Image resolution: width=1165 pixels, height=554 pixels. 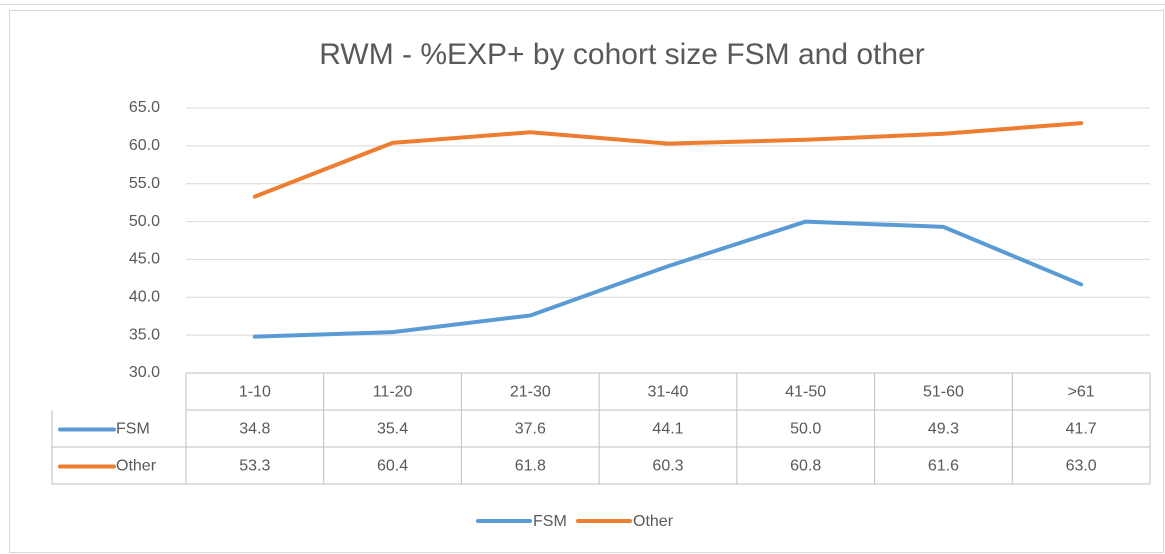 What do you see at coordinates (550, 521) in the screenshot?
I see `legend-label: FSM` at bounding box center [550, 521].